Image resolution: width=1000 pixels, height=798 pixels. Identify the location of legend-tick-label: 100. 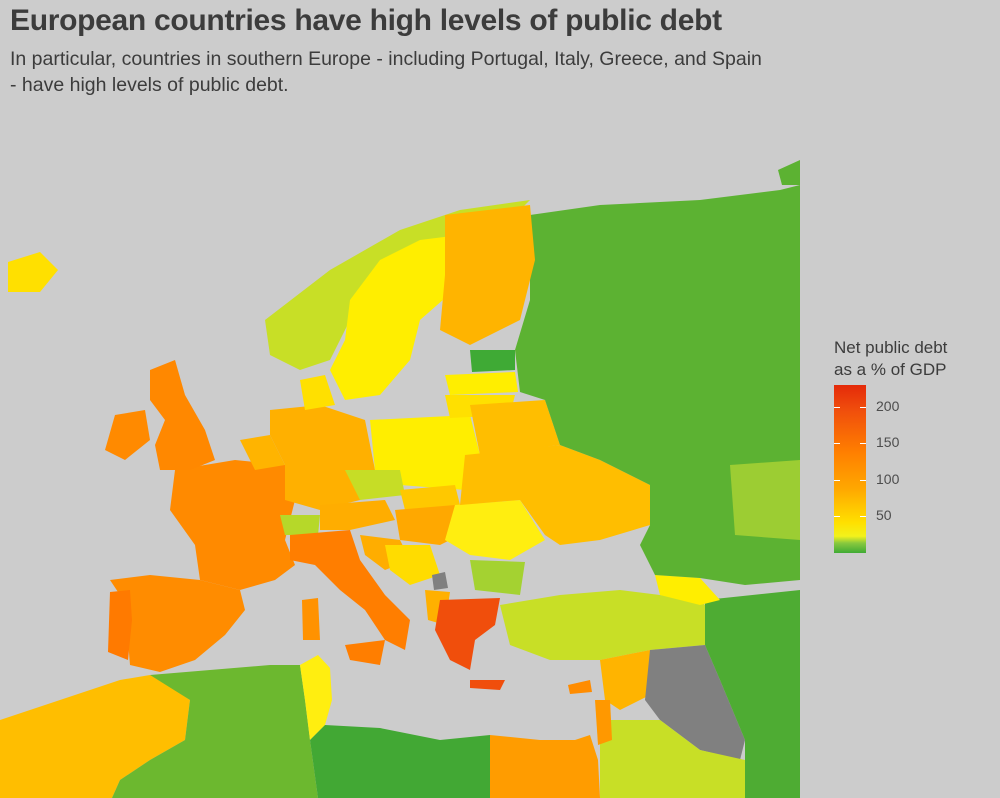
(888, 478).